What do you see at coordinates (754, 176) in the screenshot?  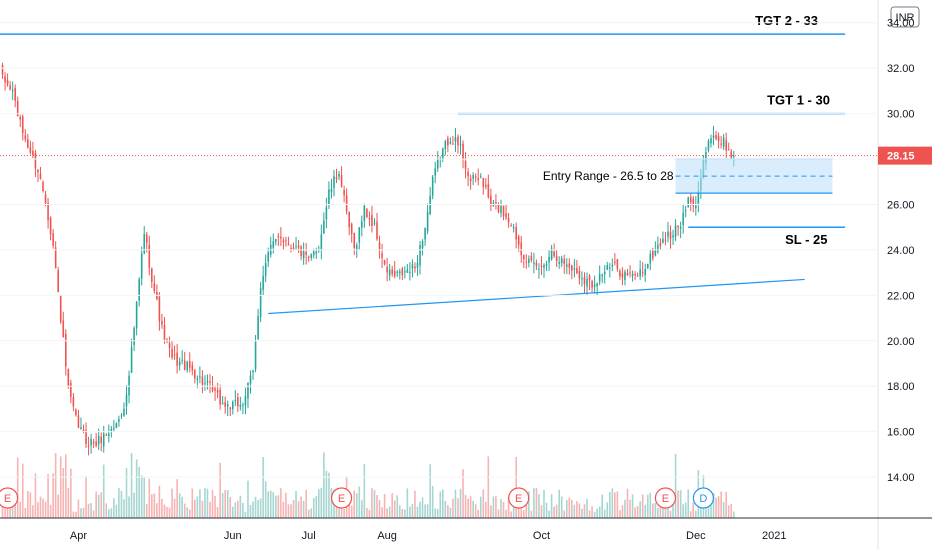 I see `entry-zone-box` at bounding box center [754, 176].